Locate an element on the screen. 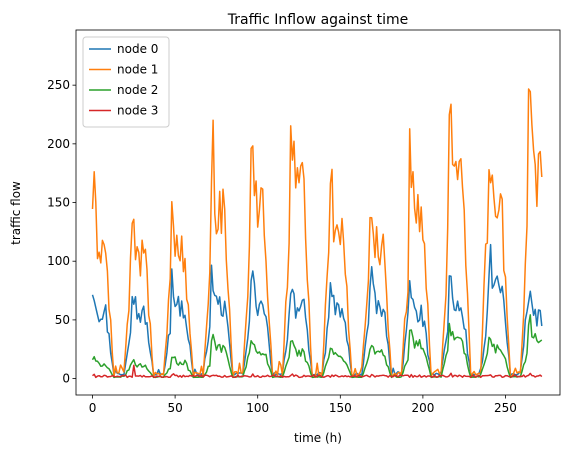 The height and width of the screenshot is (453, 571). y-axis-label: traffic flow is located at coordinates (16, 213).